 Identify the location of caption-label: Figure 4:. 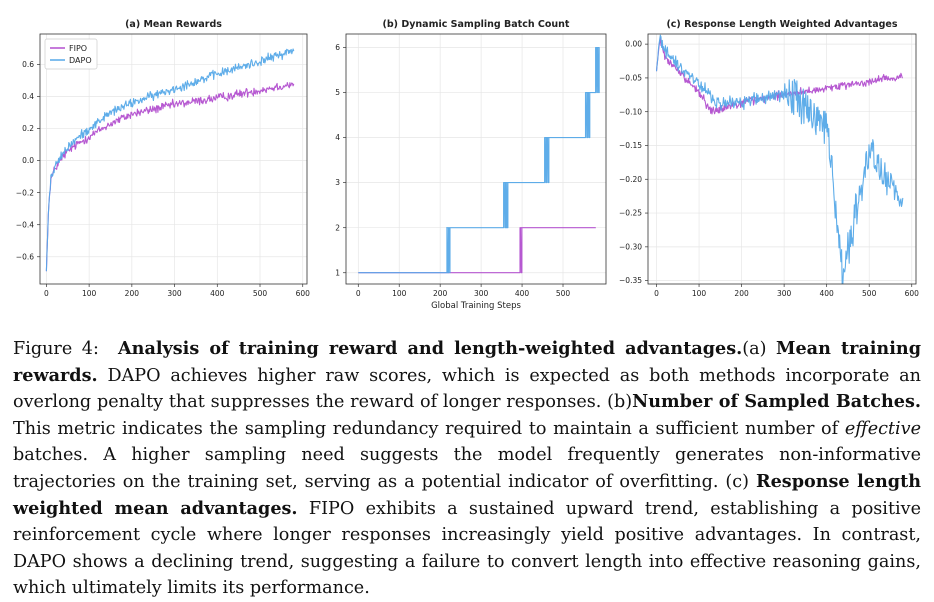
(56, 349).